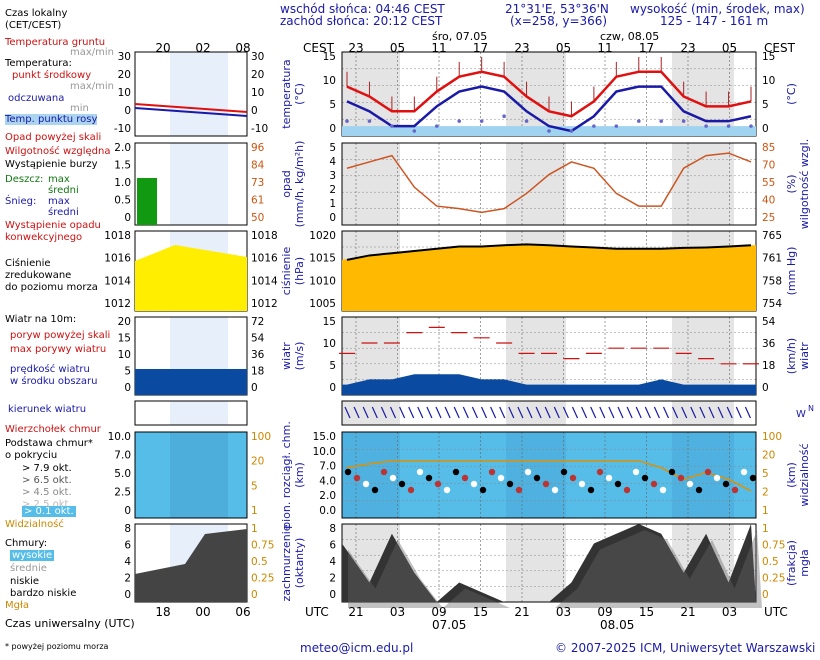  What do you see at coordinates (324, 437) in the screenshot?
I see `cloud-tick: 15.0` at bounding box center [324, 437].